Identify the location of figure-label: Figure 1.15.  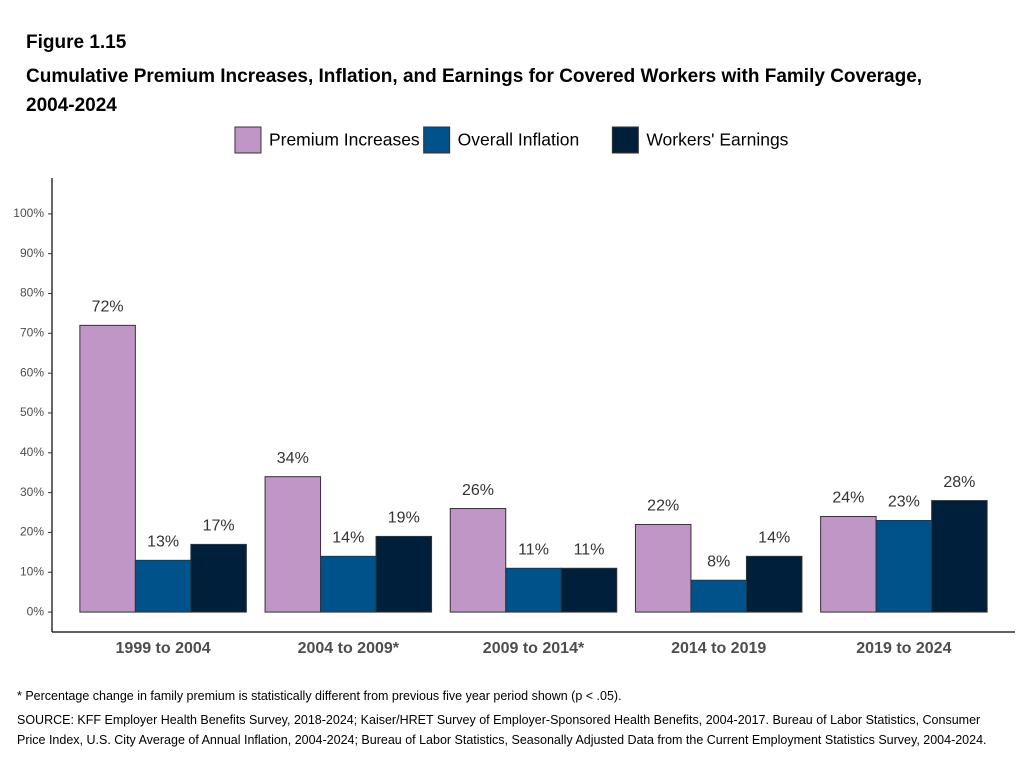
(76, 42).